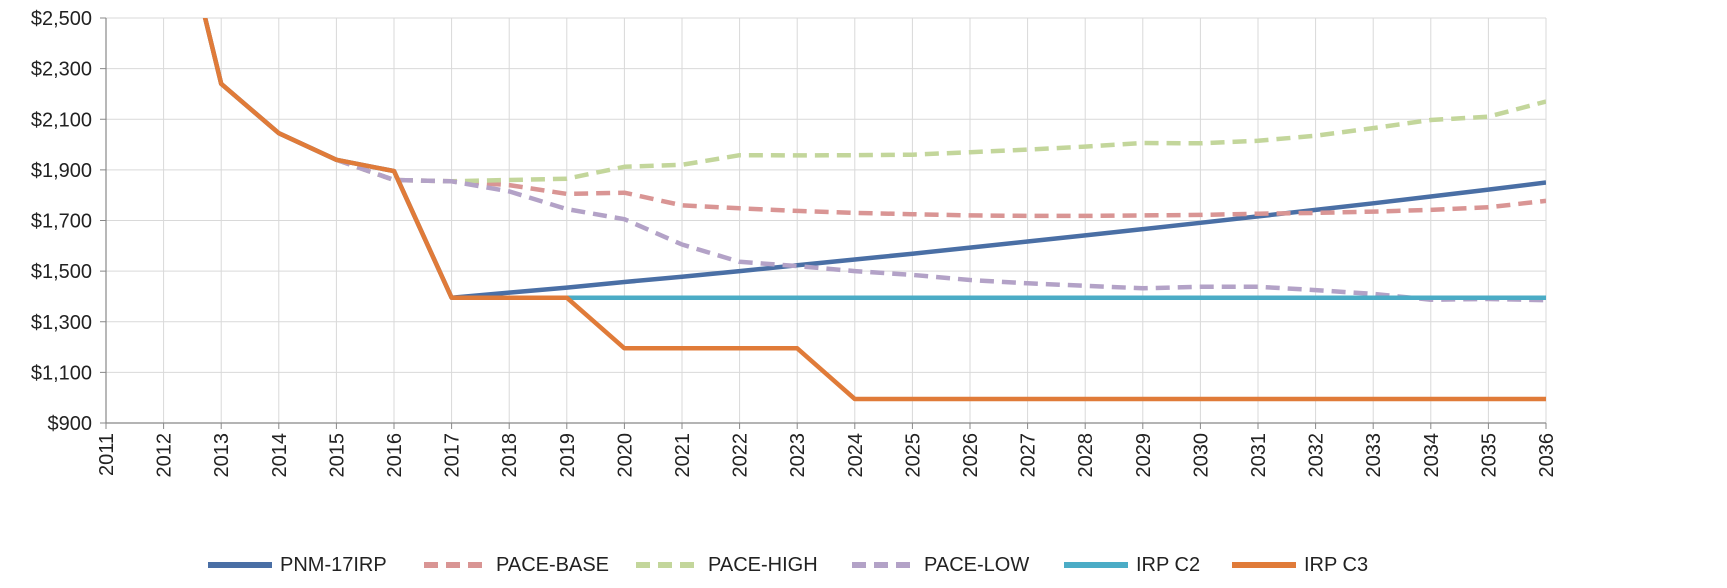 Image resolution: width=1727 pixels, height=588 pixels. What do you see at coordinates (61, 171) in the screenshot?
I see `y-tick-label: $1,900` at bounding box center [61, 171].